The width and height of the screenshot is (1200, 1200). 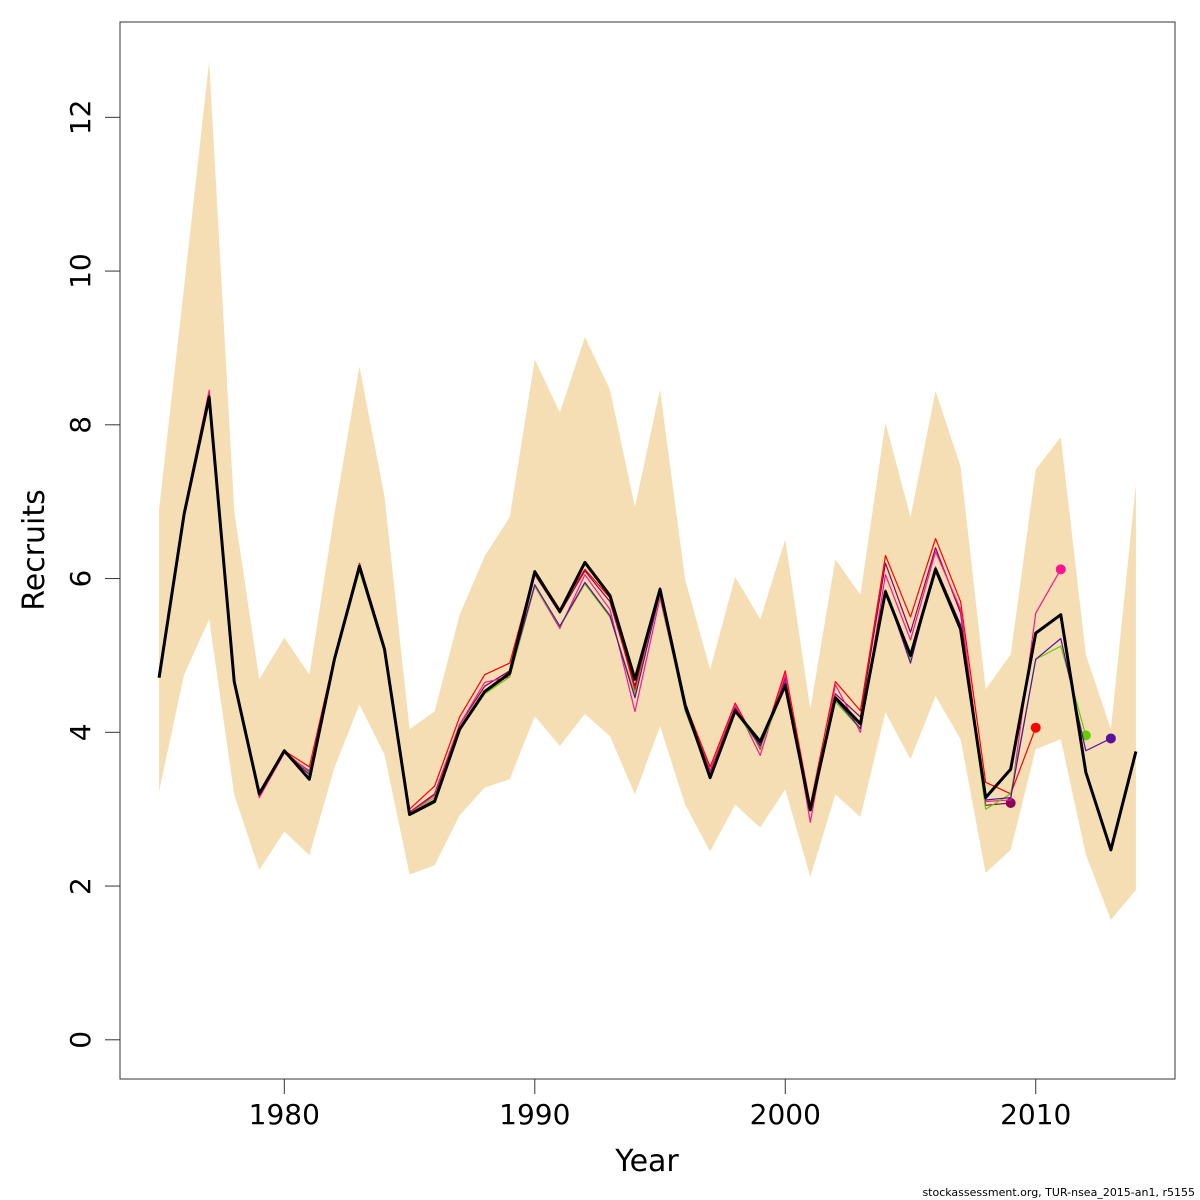 I want to click on x-tick-label: 1990, so click(x=534, y=1114).